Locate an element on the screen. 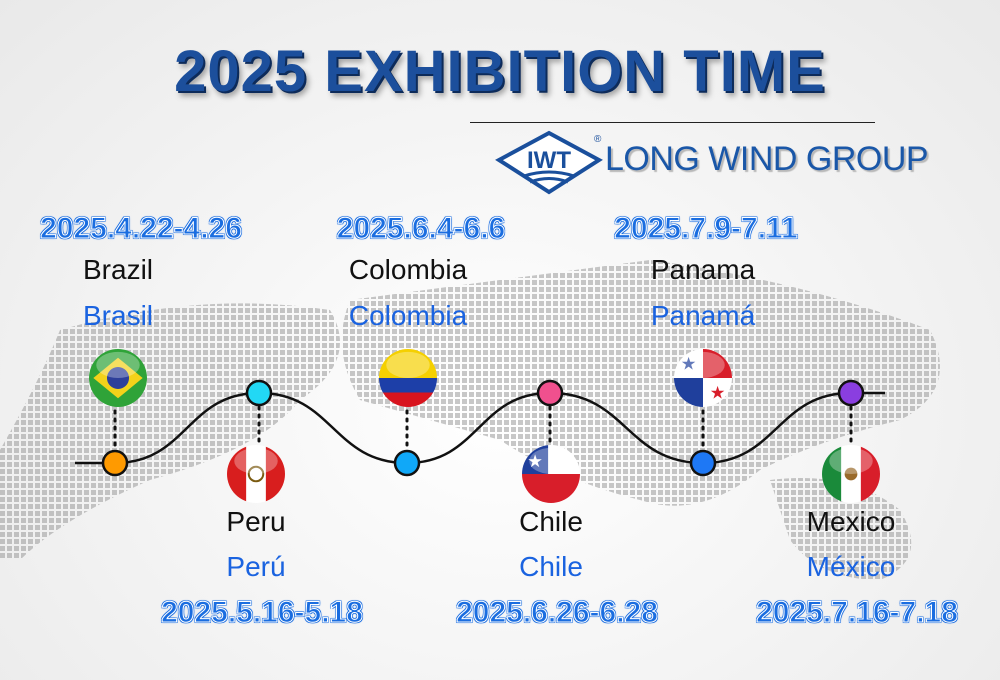 This screenshot has width=1000, height=680. brazil-flag-icon is located at coordinates (118, 378).